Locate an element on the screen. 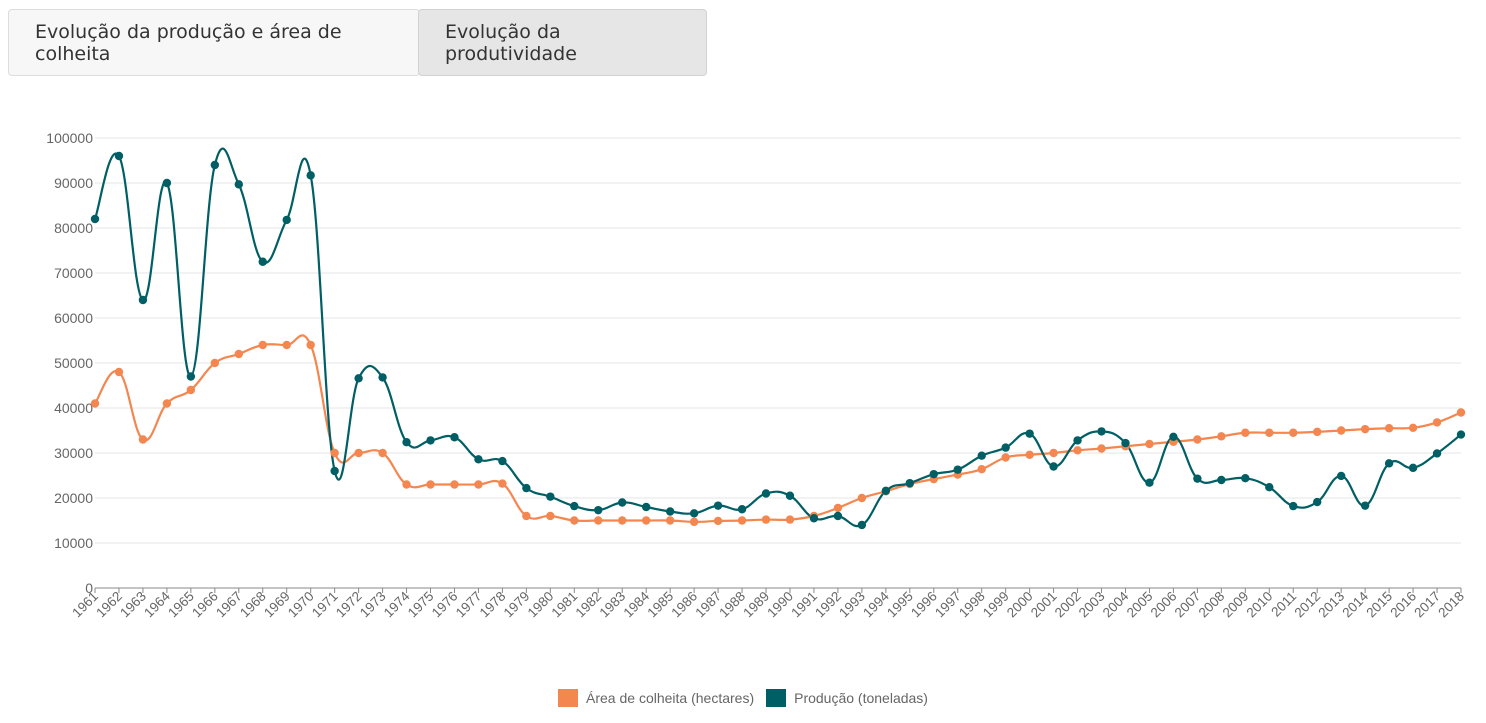 The height and width of the screenshot is (723, 1486). legend-item-producao: Produção (toneladas) is located at coordinates (847, 698).